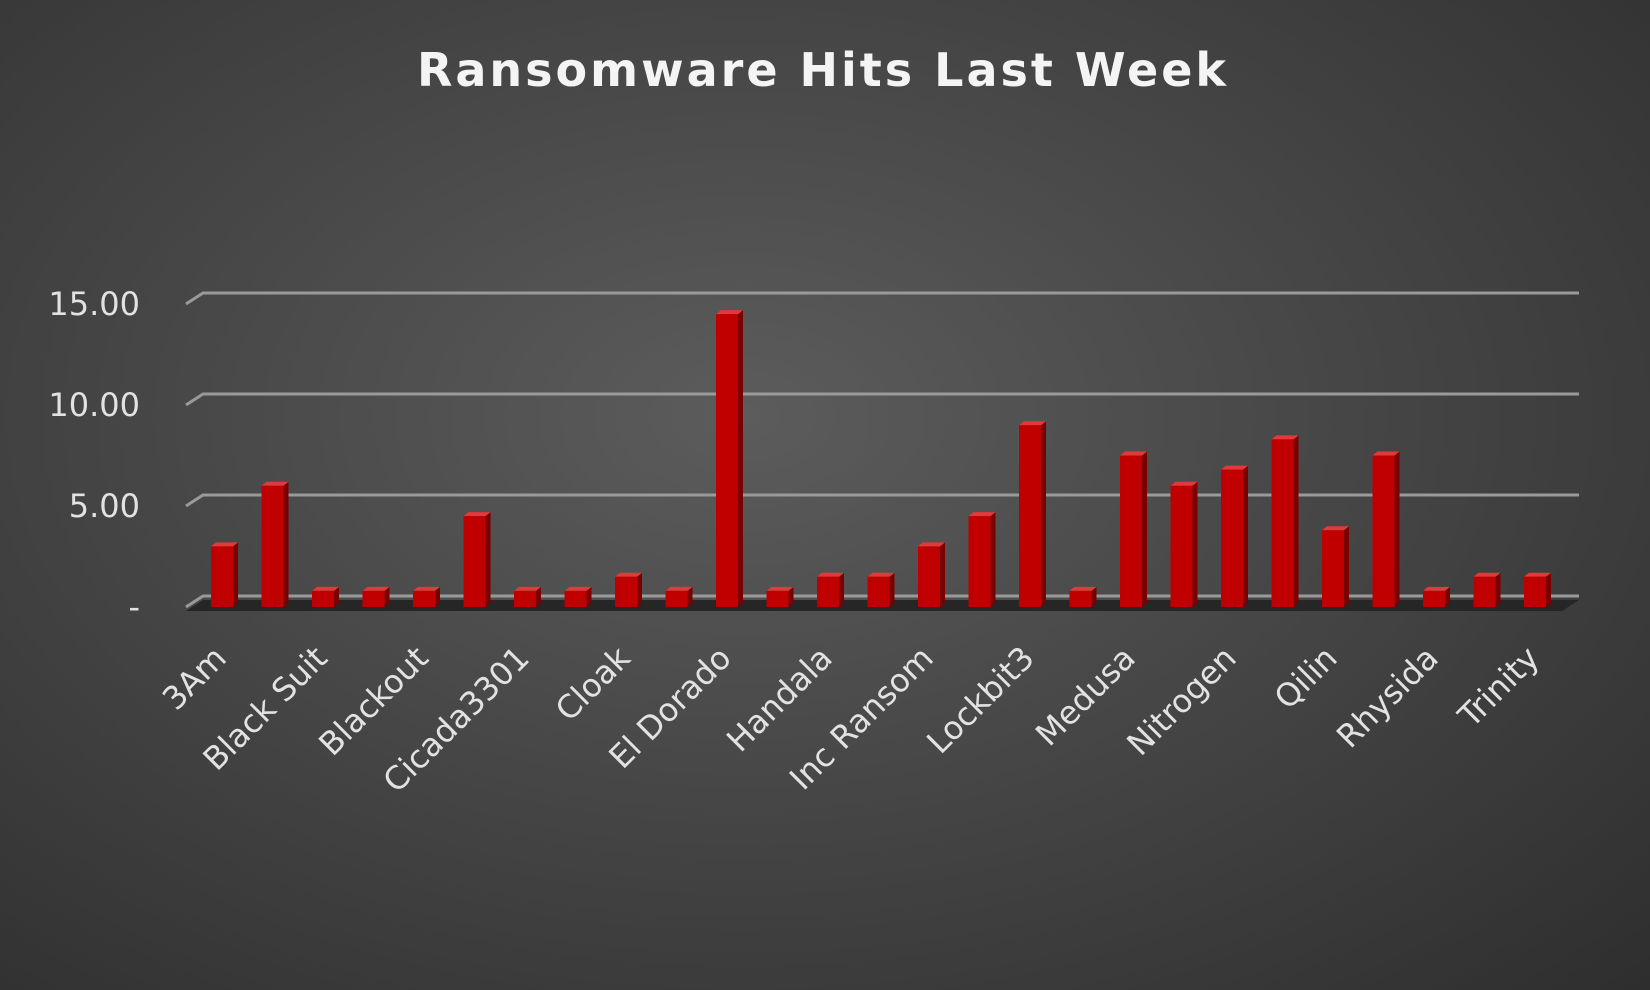  Describe the element at coordinates (134, 607) in the screenshot. I see `y-tick-label: -` at that location.